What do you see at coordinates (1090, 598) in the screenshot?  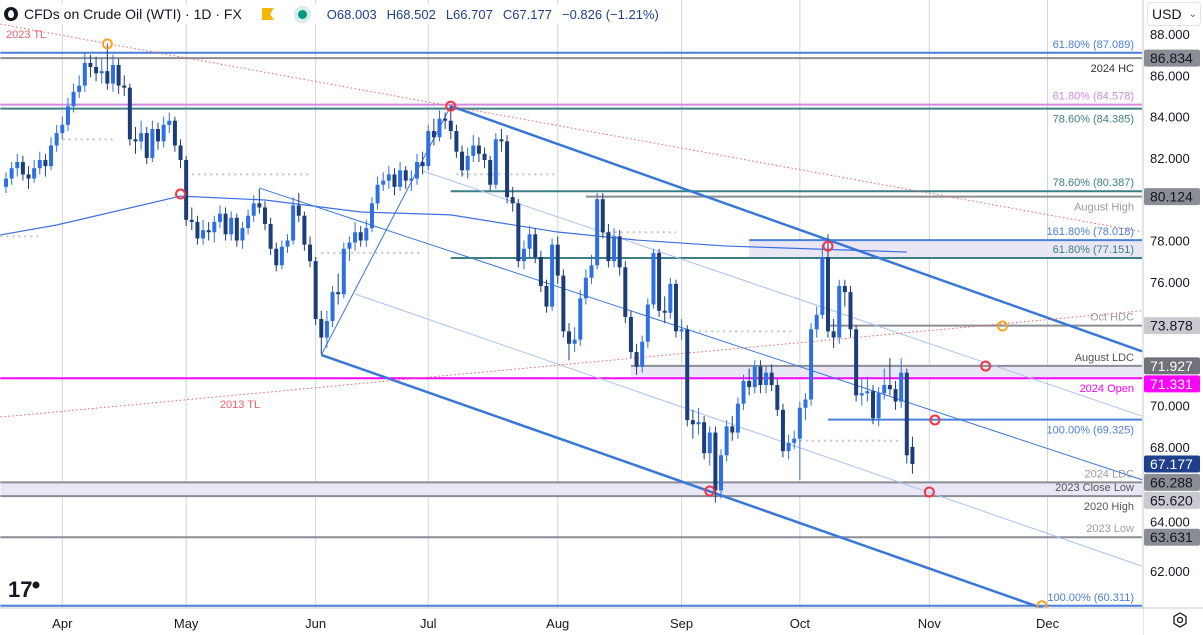 I see `level-label: 100.00% (60.311)` at bounding box center [1090, 598].